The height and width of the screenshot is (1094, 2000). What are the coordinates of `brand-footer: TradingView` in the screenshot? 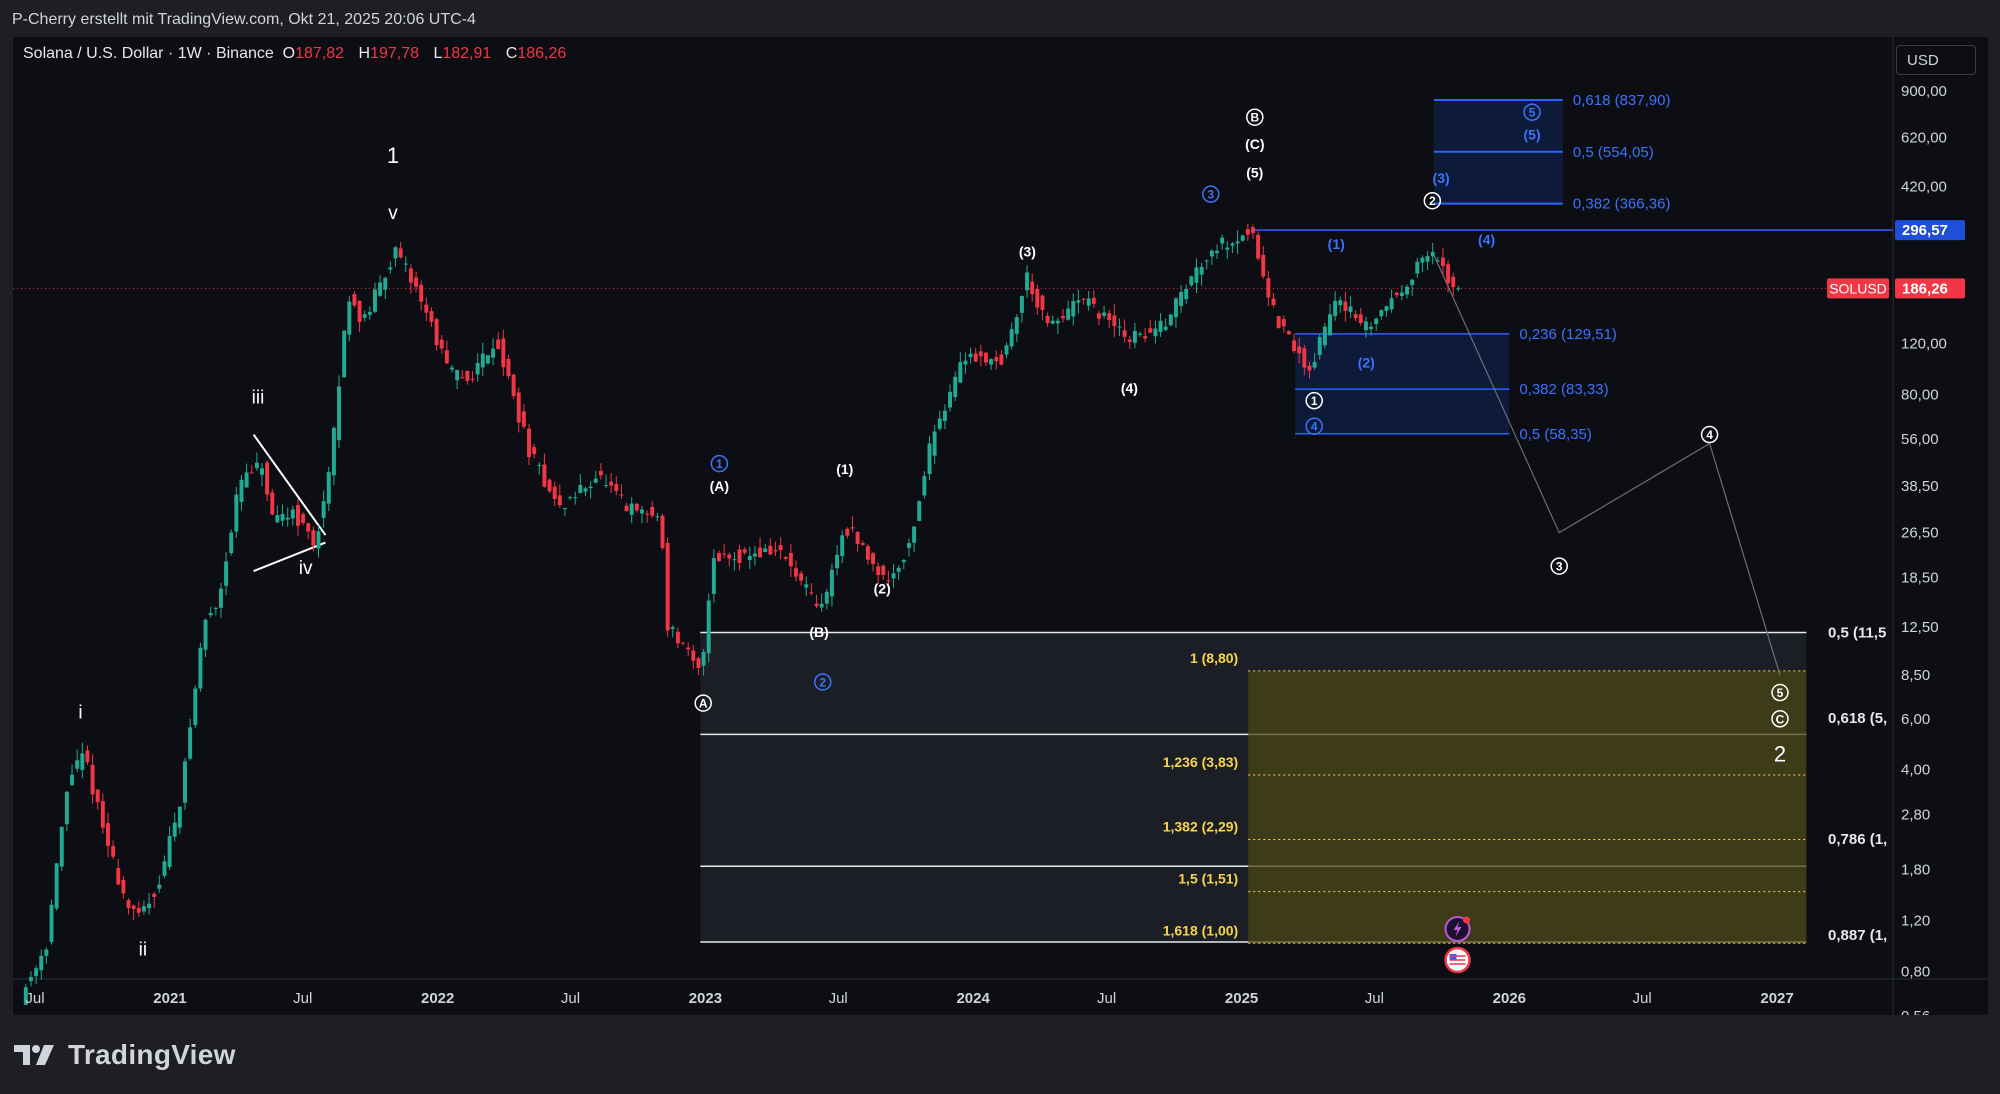 It's located at (125, 1055).